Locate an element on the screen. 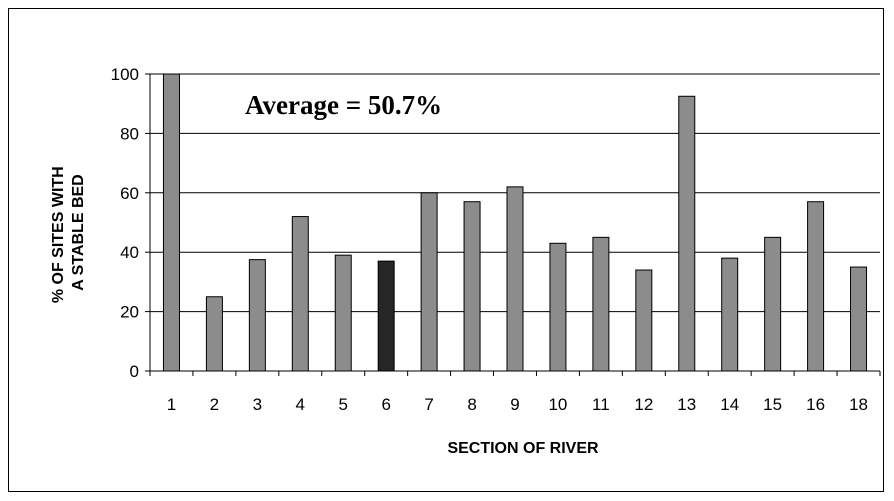  average-annotation: Average = 50.7% is located at coordinates (343, 105).